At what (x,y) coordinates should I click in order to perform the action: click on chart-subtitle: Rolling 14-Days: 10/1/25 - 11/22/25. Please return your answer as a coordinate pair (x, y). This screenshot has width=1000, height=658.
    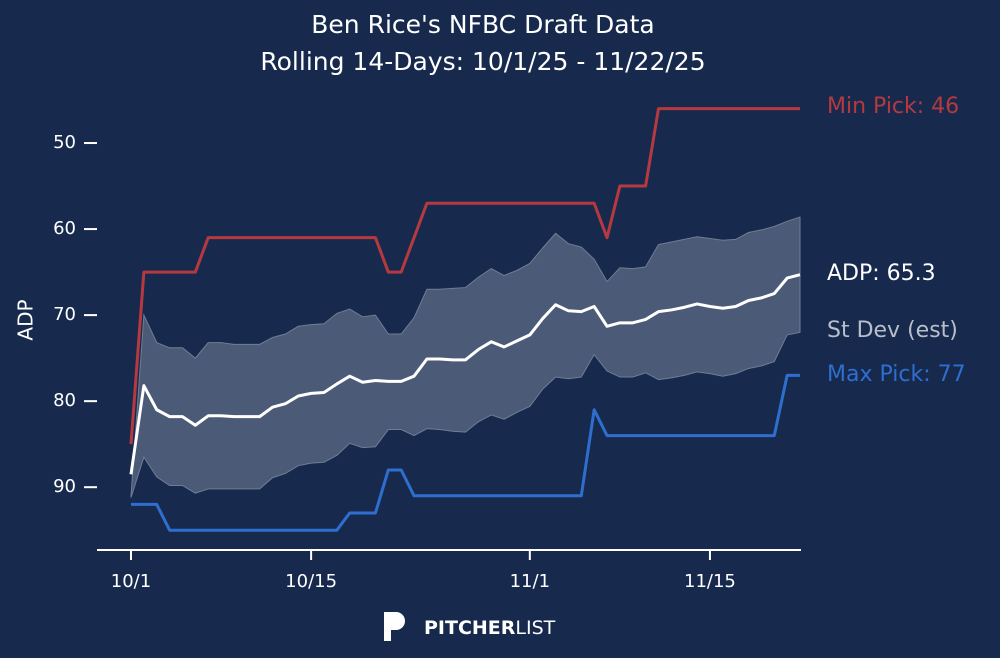
    Looking at the image, I should click on (482, 61).